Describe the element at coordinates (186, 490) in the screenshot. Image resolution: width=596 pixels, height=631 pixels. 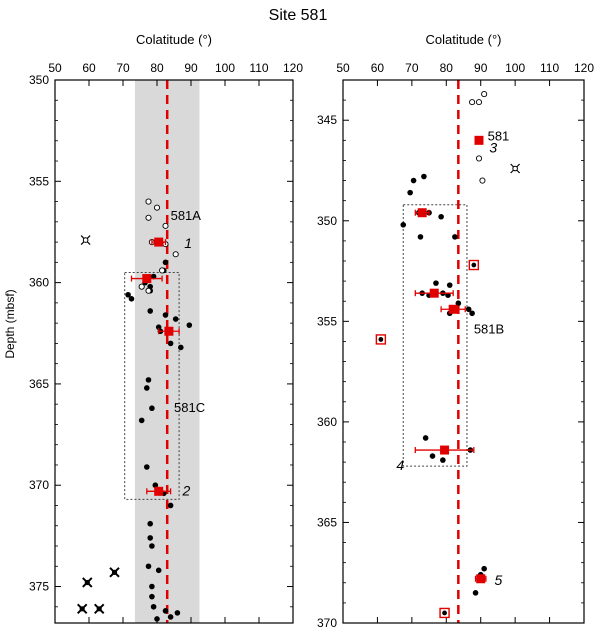
I see `annotation-label: 2` at that location.